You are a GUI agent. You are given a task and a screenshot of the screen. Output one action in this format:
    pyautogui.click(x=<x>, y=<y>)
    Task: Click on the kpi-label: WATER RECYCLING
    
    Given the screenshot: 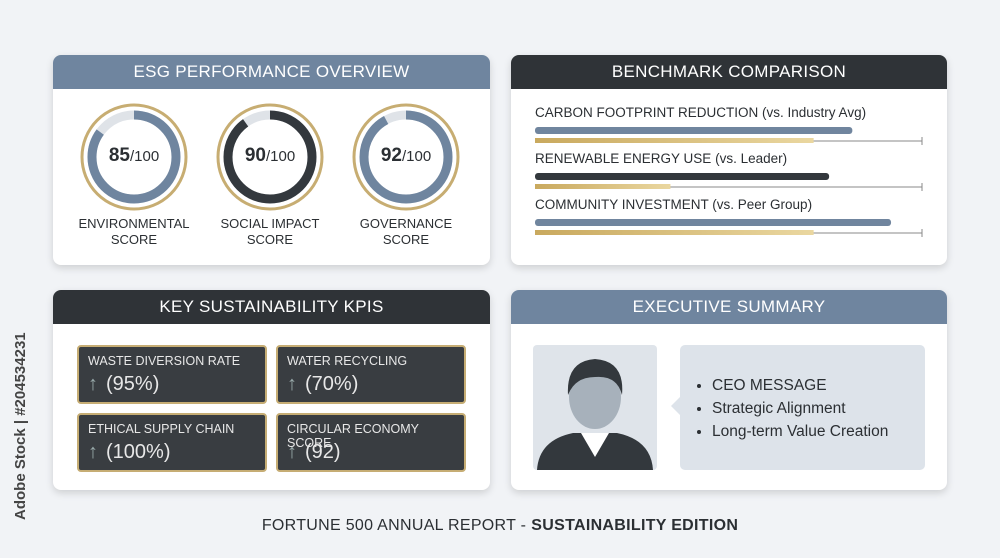 What is the action you would take?
    pyautogui.click(x=347, y=361)
    